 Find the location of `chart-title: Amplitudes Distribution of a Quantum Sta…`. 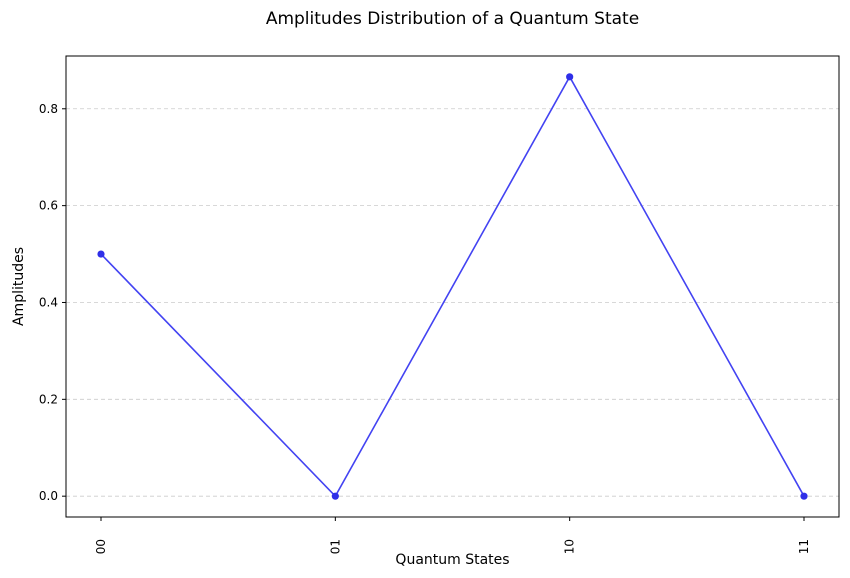

chart-title: Amplitudes Distribution of a Quantum Sta… is located at coordinates (452, 19).